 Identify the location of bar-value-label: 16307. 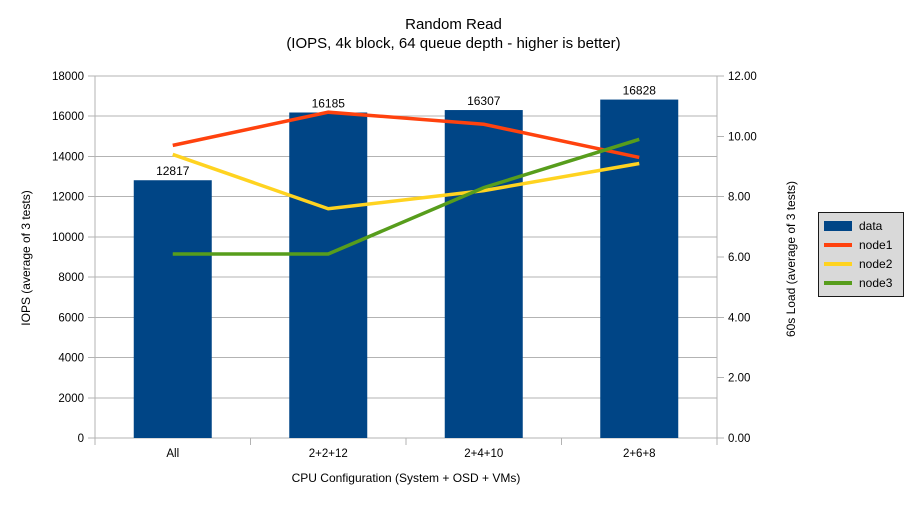
(484, 101).